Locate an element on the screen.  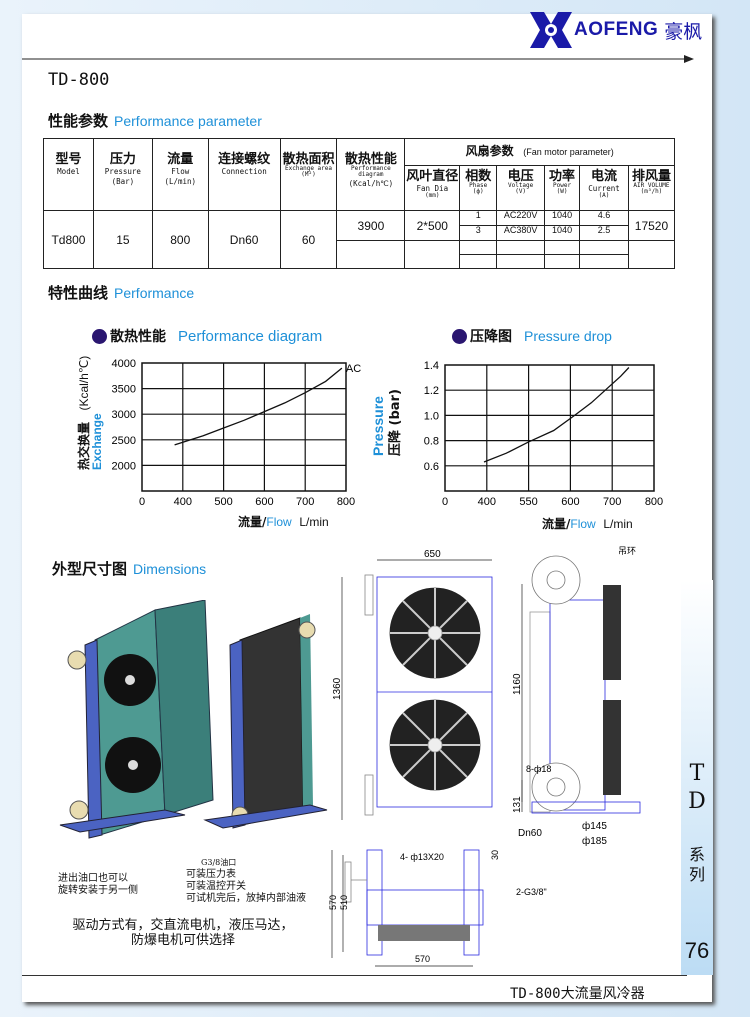
header-fan-params: 风扇参数 (Fan motor parameter) is located at coordinates (539, 152).